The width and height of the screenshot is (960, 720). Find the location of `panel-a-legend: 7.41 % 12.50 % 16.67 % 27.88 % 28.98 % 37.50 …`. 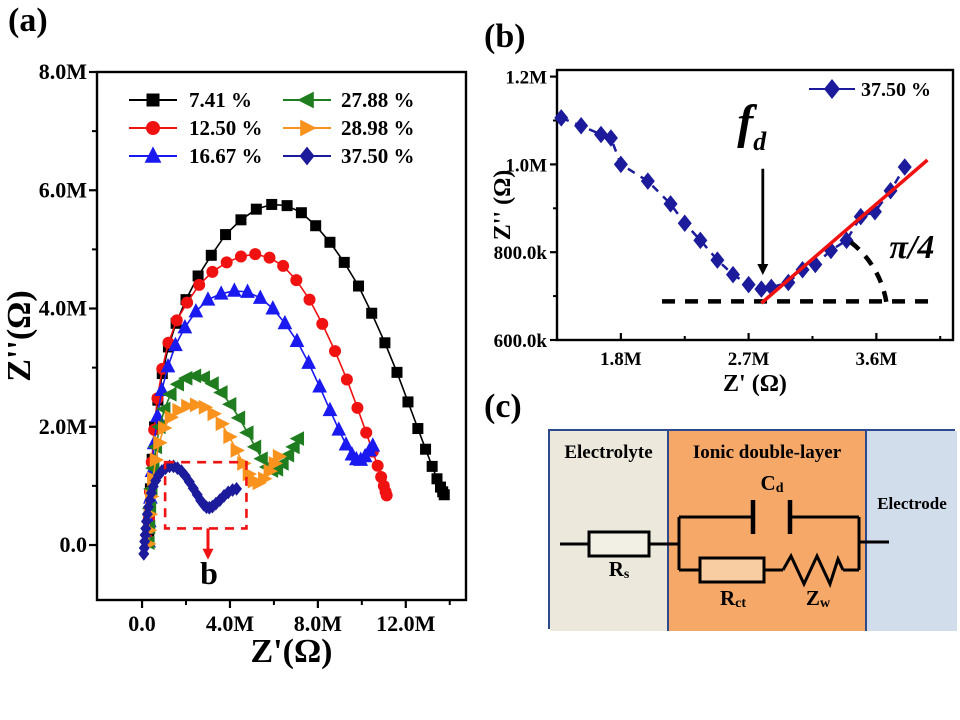

panel-a-legend: 7.41 % 12.50 % 16.67 % 27.88 % 28.98 % 37.50 … is located at coordinates (272, 128).